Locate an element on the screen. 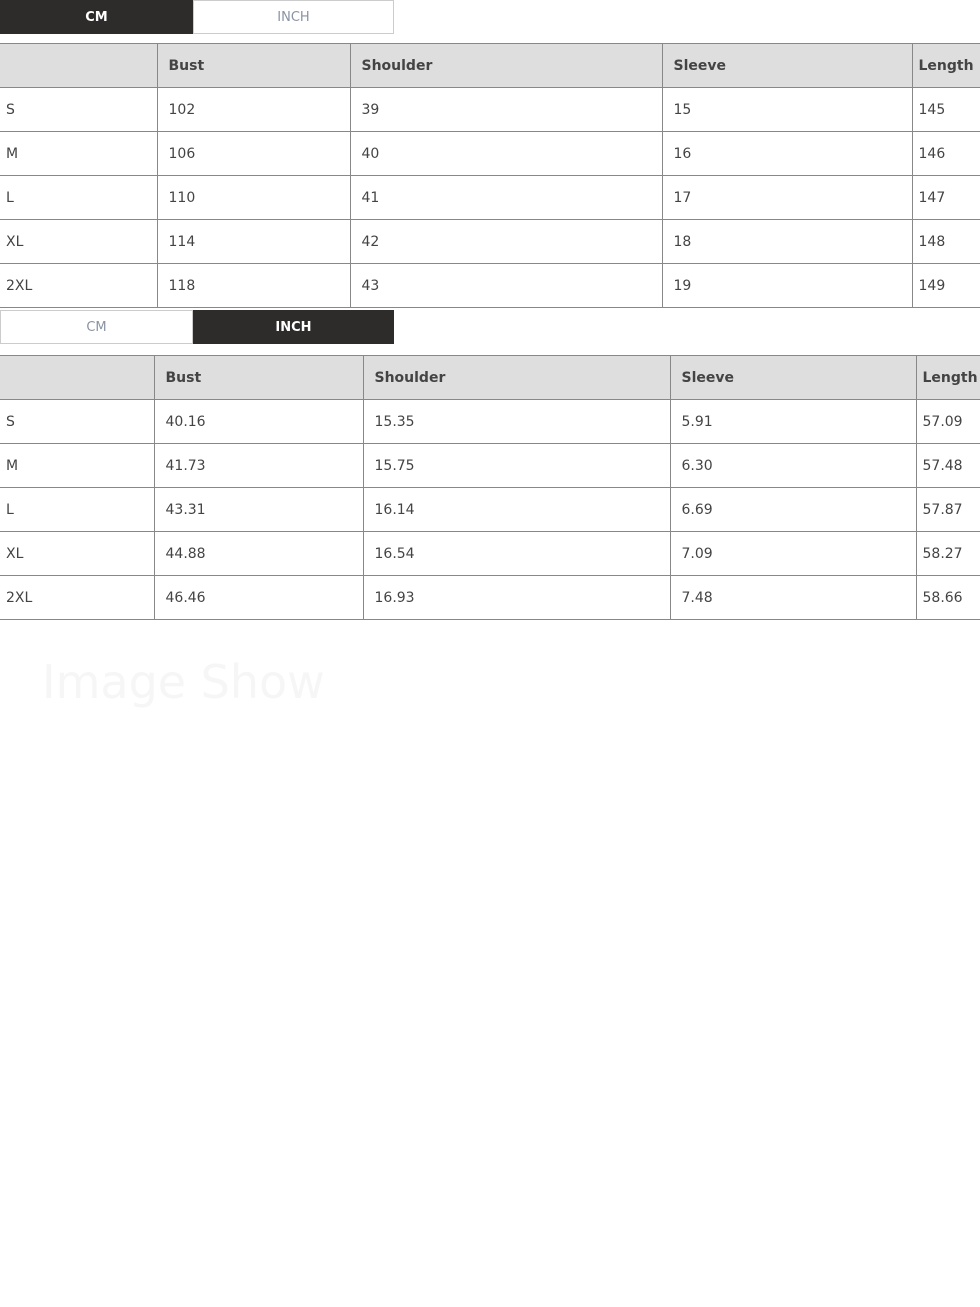  table-row: S 102 39 15 145 is located at coordinates (490, 109).